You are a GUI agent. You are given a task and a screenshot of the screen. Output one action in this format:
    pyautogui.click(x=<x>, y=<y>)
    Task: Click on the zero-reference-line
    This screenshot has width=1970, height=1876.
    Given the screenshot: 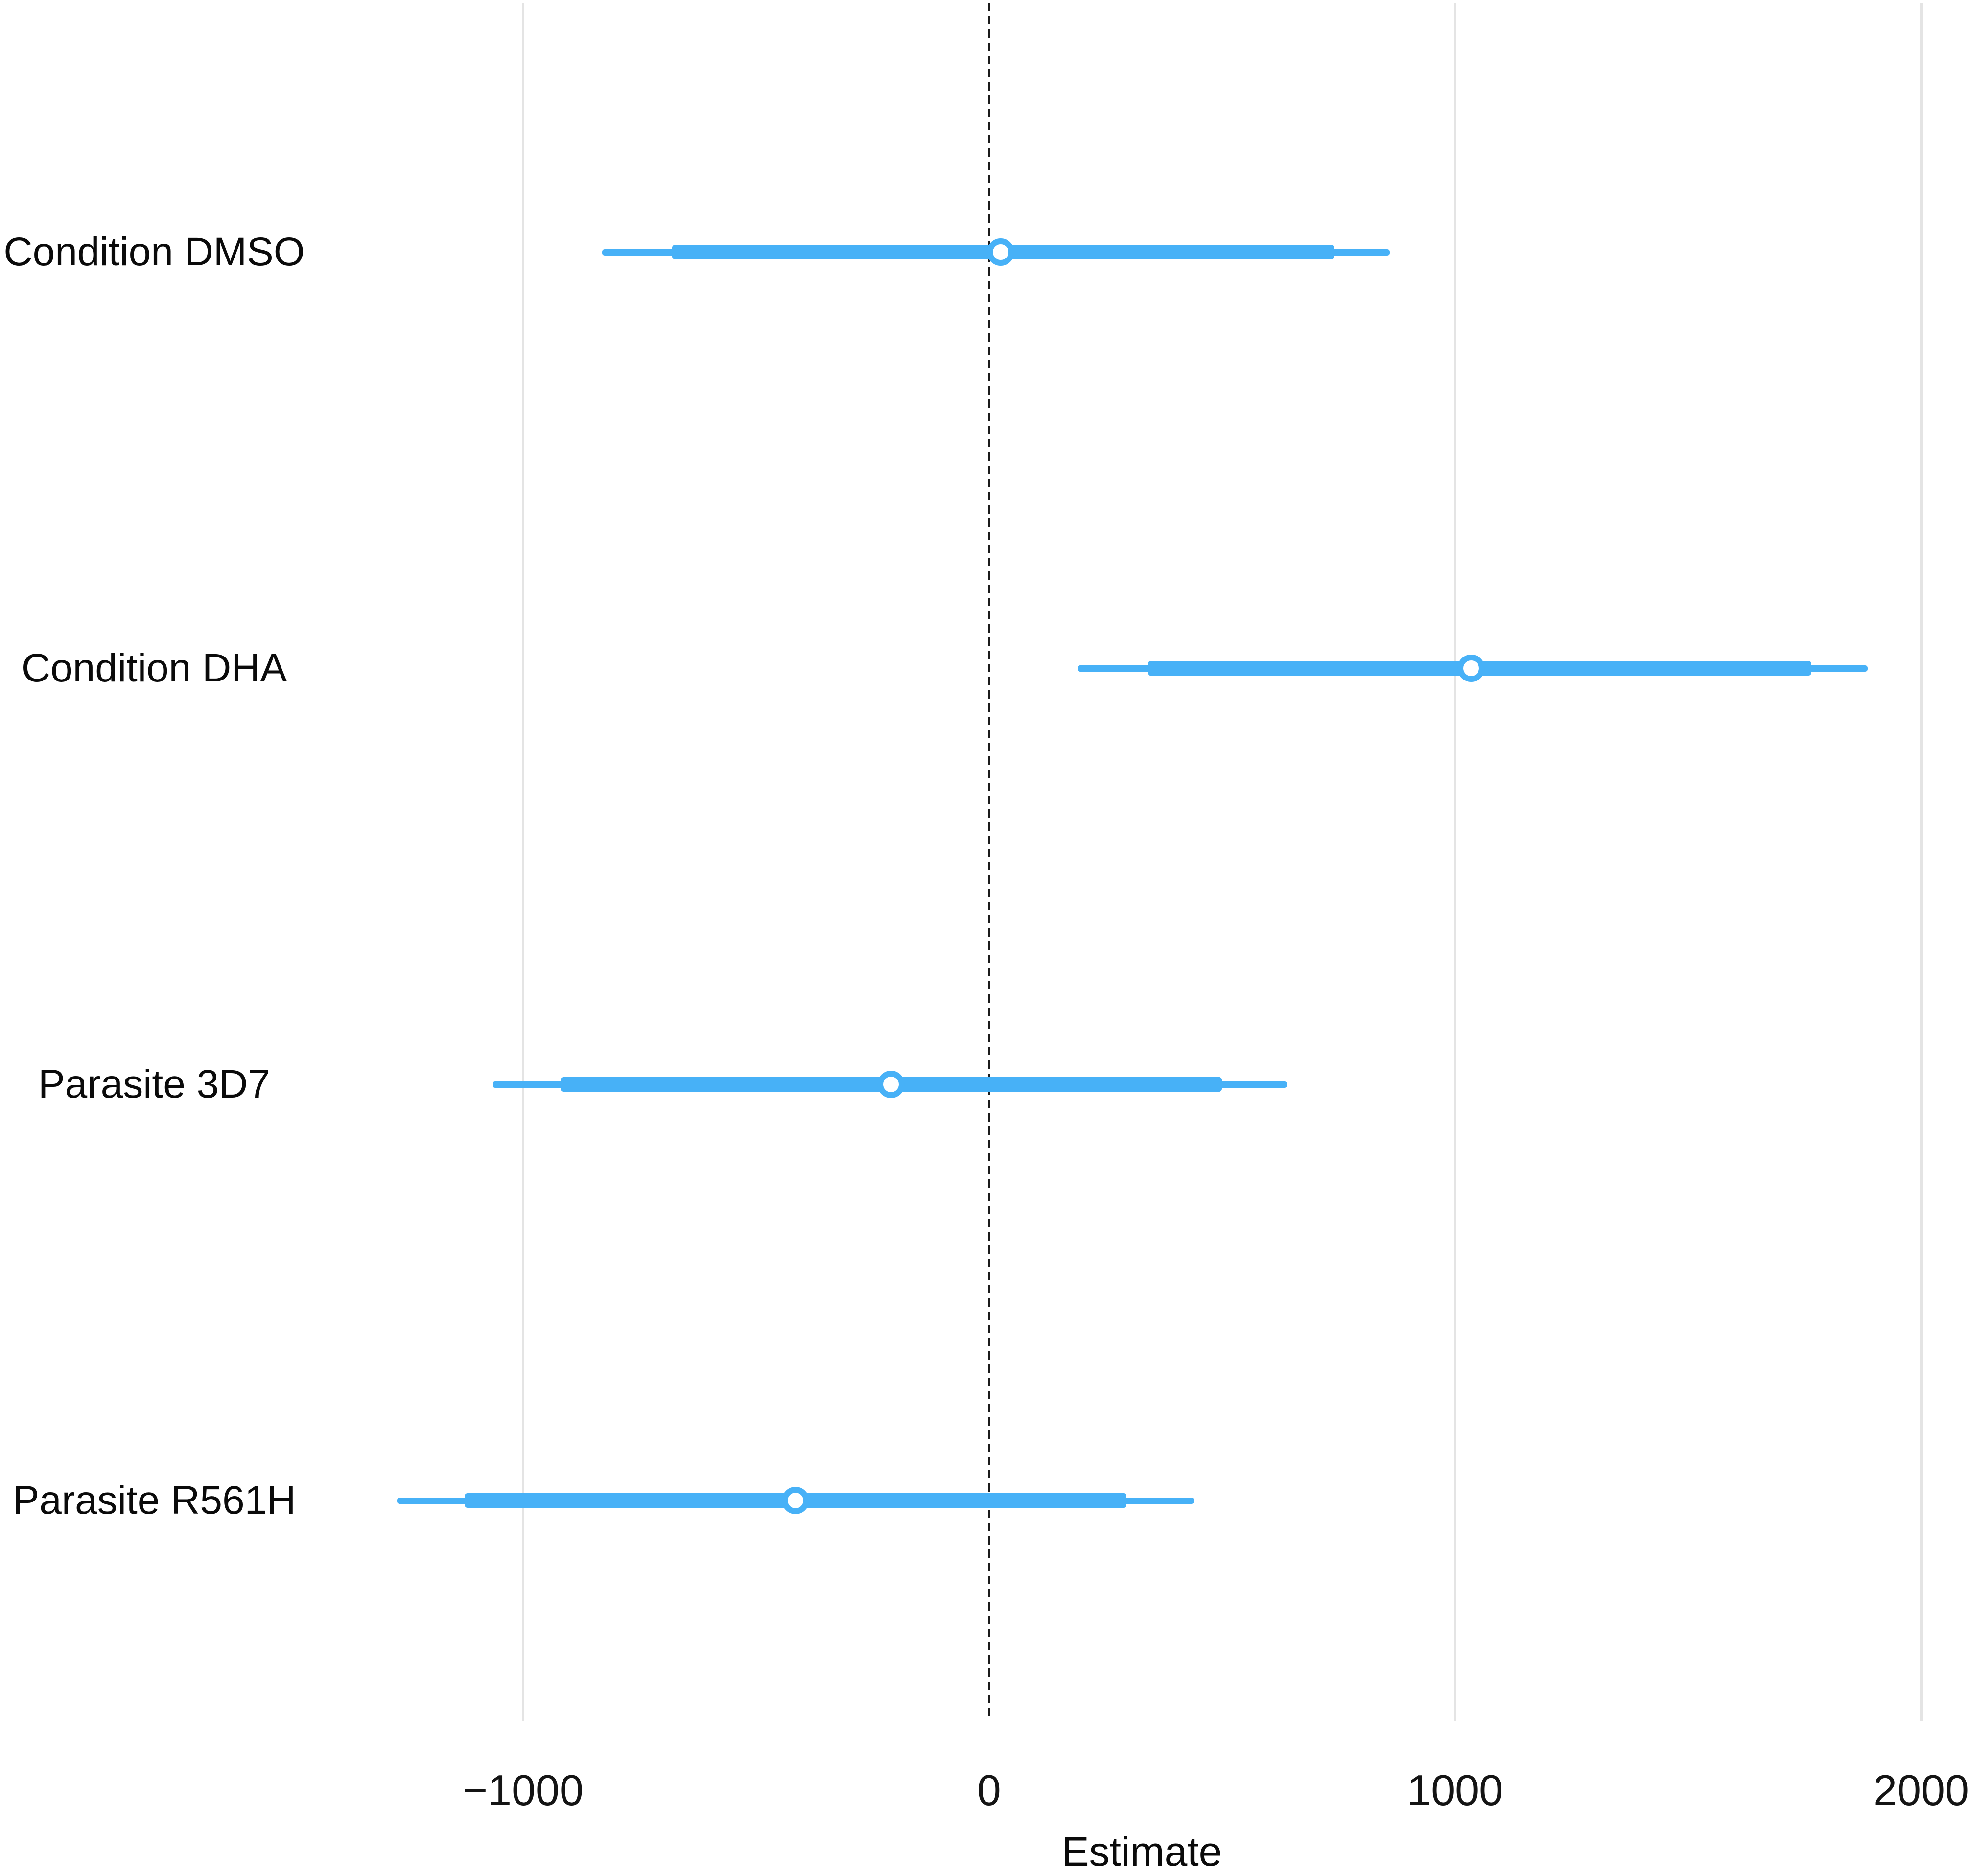 What is the action you would take?
    pyautogui.click(x=988, y=862)
    